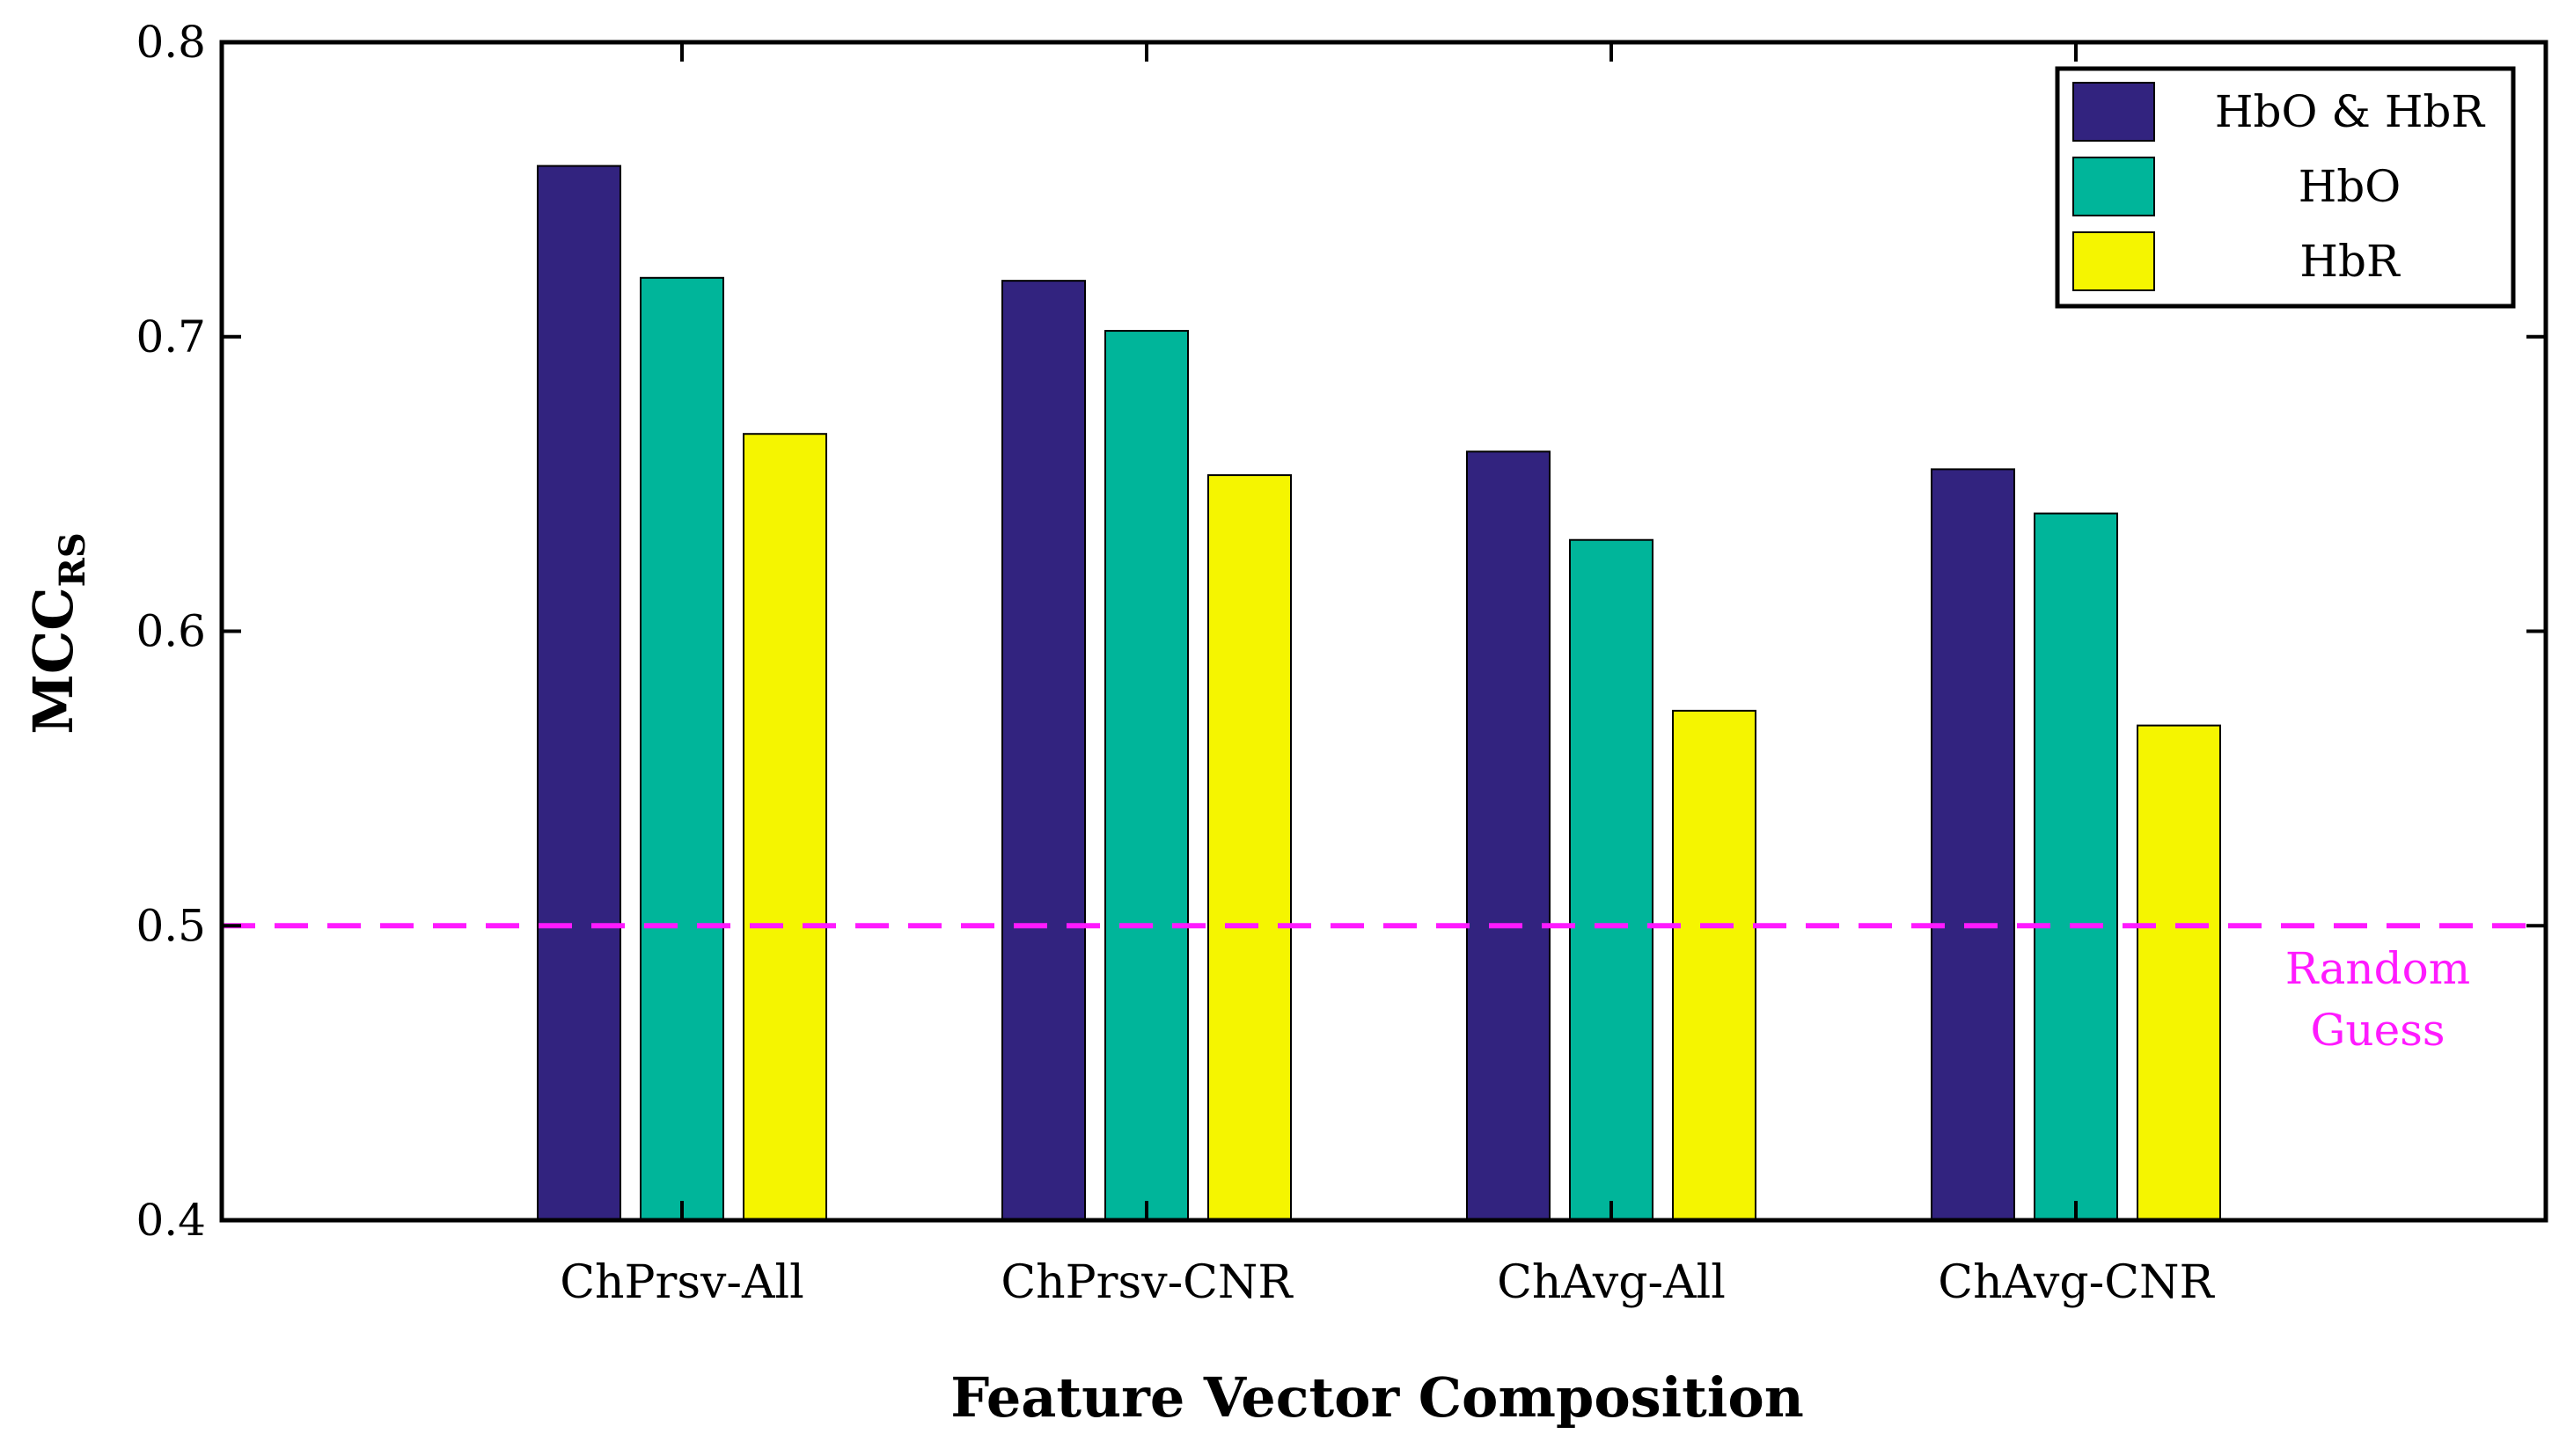  What do you see at coordinates (1147, 1282) in the screenshot?
I see `x-tick-label: ChPrsv-CNR` at bounding box center [1147, 1282].